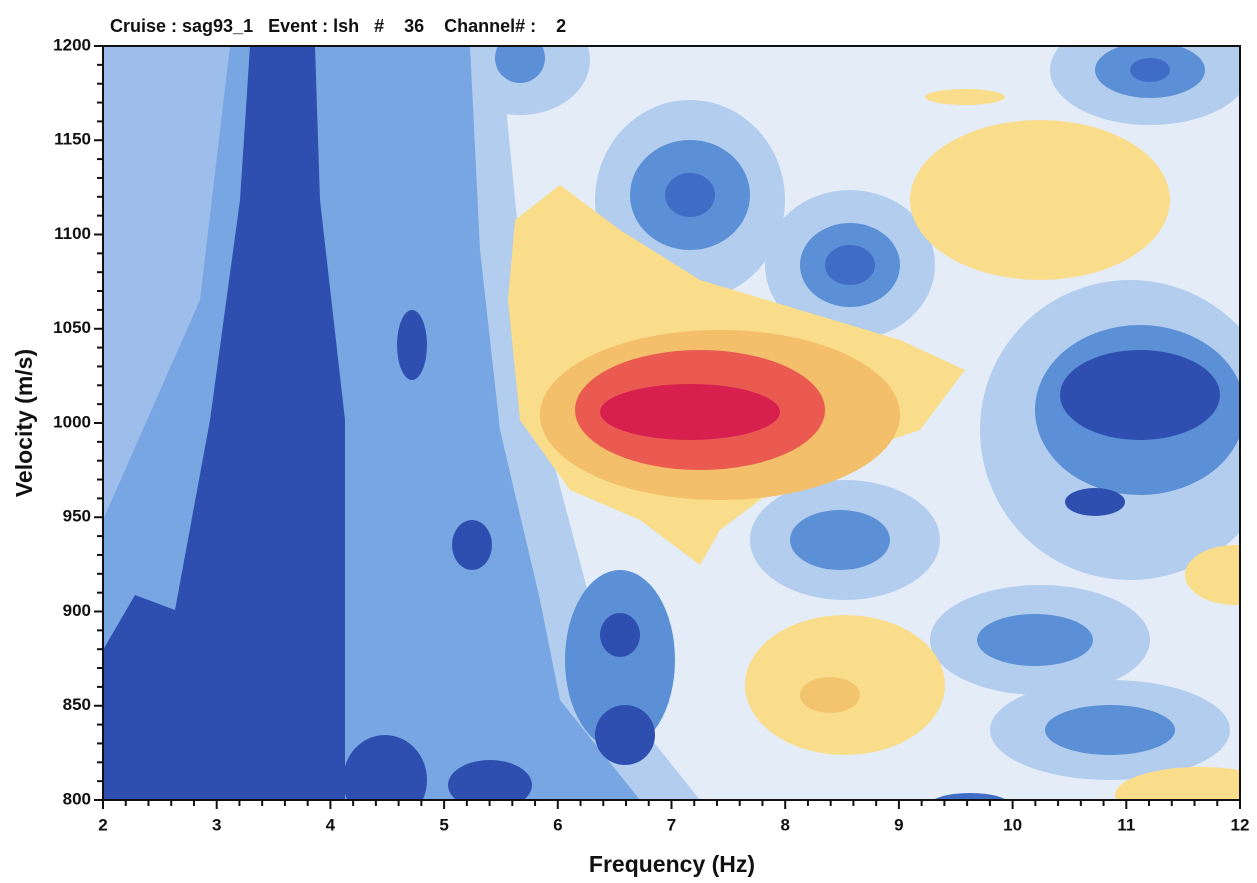 The image size is (1257, 883). What do you see at coordinates (72, 421) in the screenshot?
I see `y-tick-label: 1000` at bounding box center [72, 421].